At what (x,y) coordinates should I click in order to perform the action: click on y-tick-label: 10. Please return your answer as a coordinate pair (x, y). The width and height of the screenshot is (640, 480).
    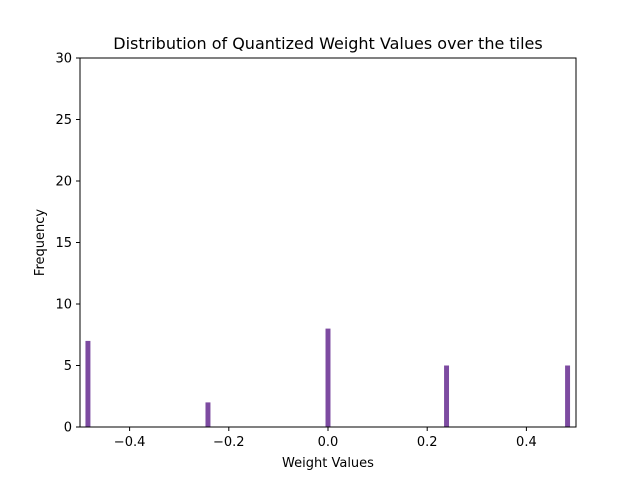
    Looking at the image, I should click on (63, 305).